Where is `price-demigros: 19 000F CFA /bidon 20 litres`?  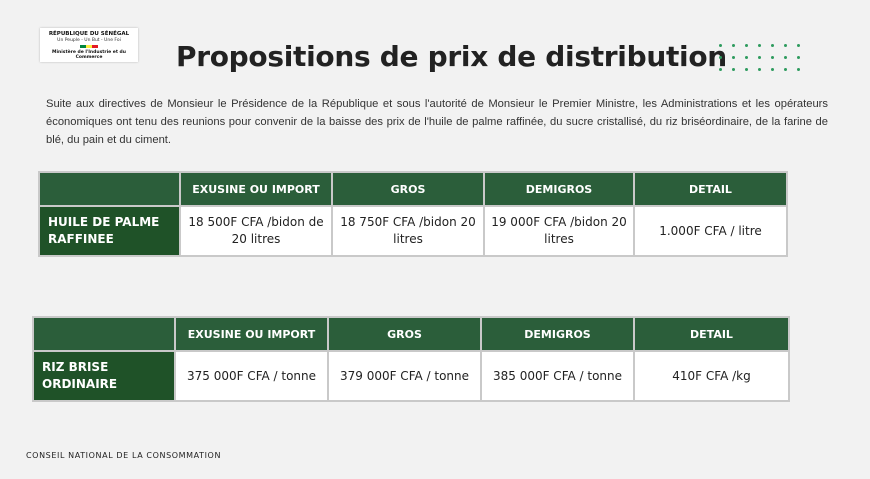 price-demigros: 19 000F CFA /bidon 20 litres is located at coordinates (559, 231).